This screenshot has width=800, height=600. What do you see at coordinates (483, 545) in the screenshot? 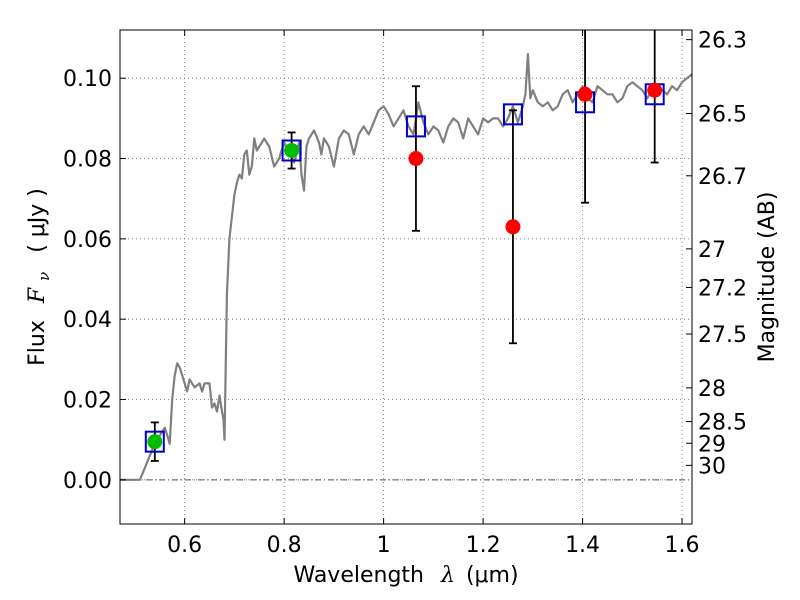
I see `x-tick-label: 1.2` at bounding box center [483, 545].